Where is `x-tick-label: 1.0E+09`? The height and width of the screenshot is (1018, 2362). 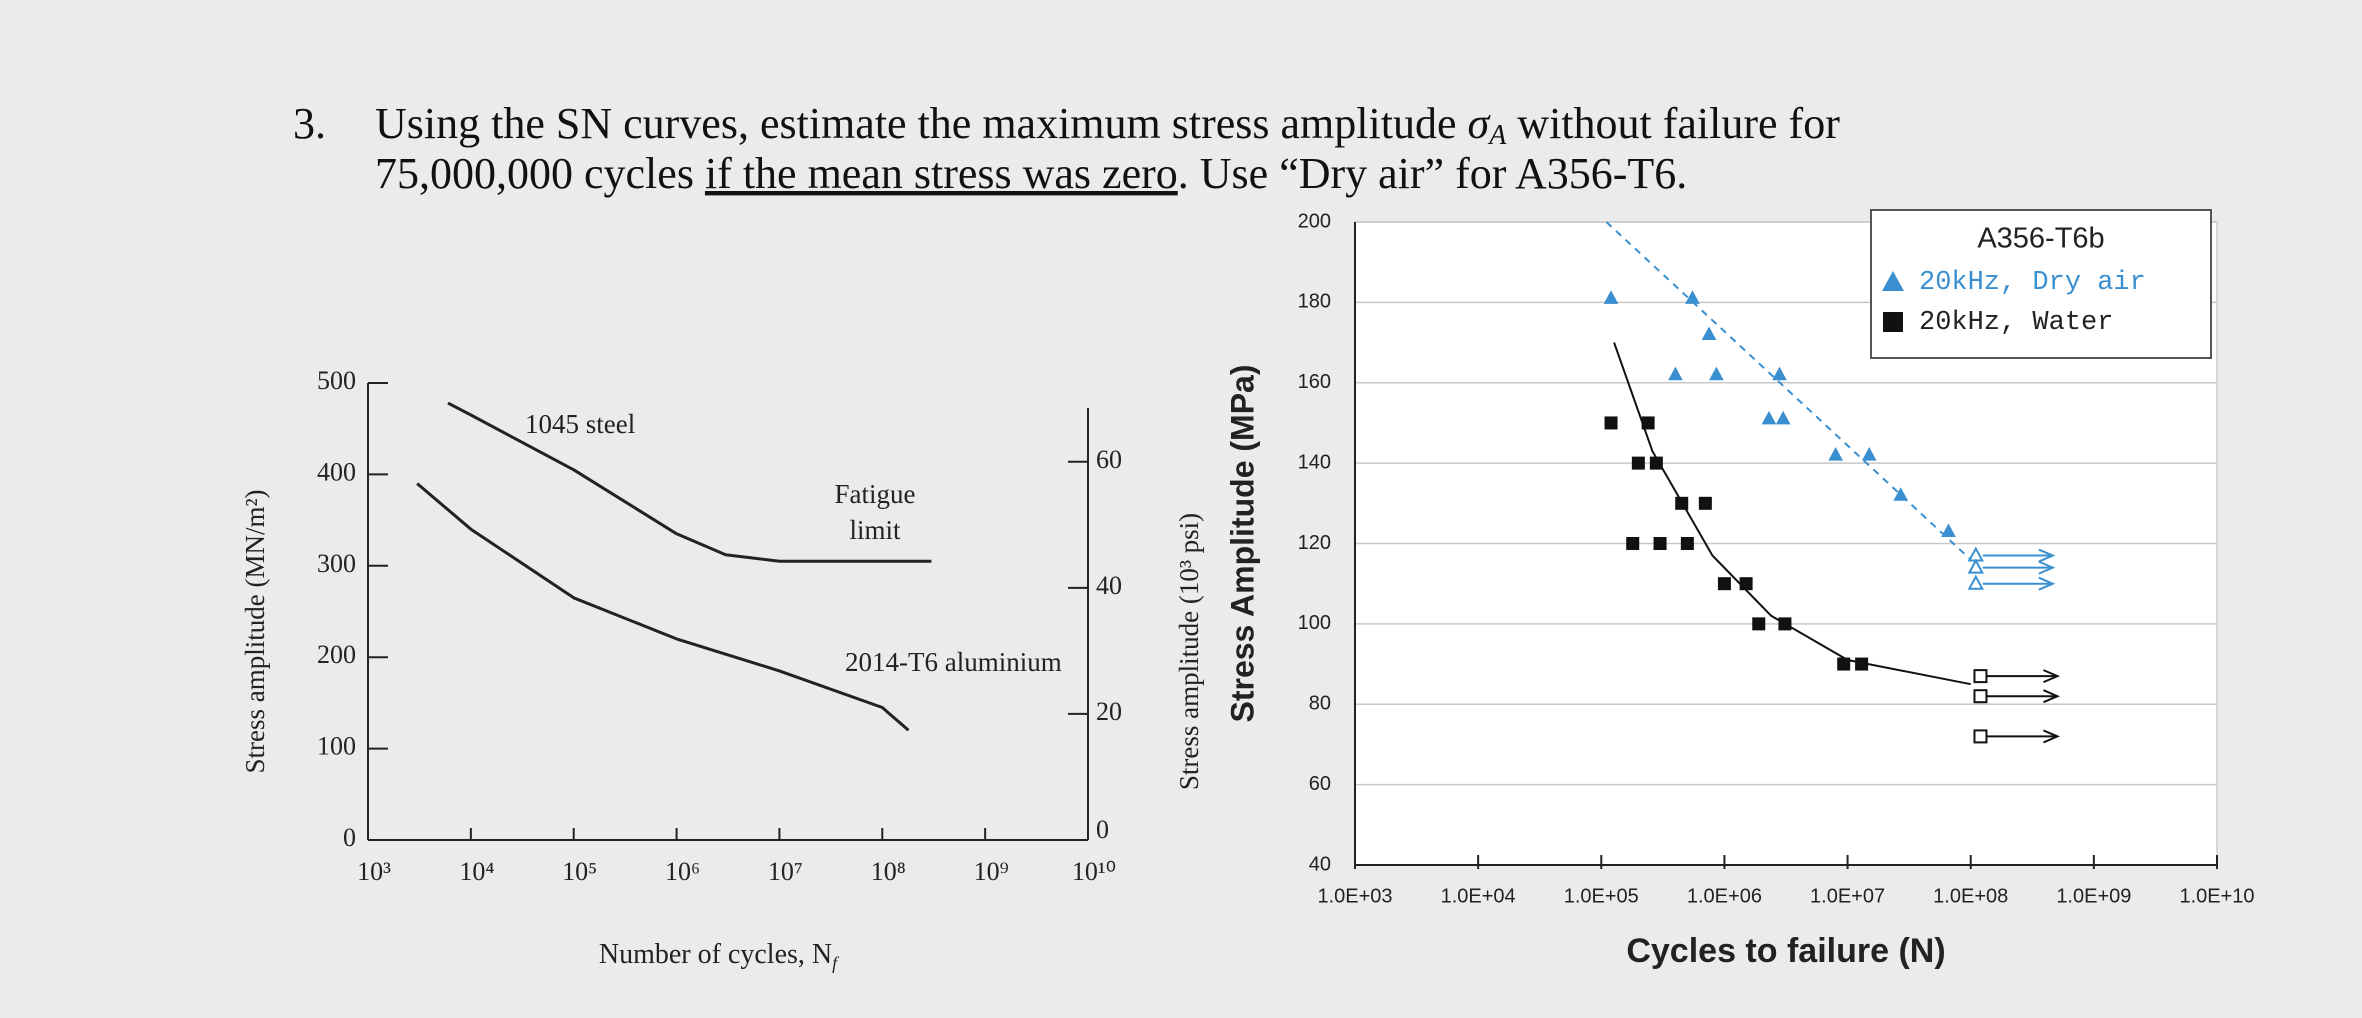 x-tick-label: 1.0E+09 is located at coordinates (2093, 896).